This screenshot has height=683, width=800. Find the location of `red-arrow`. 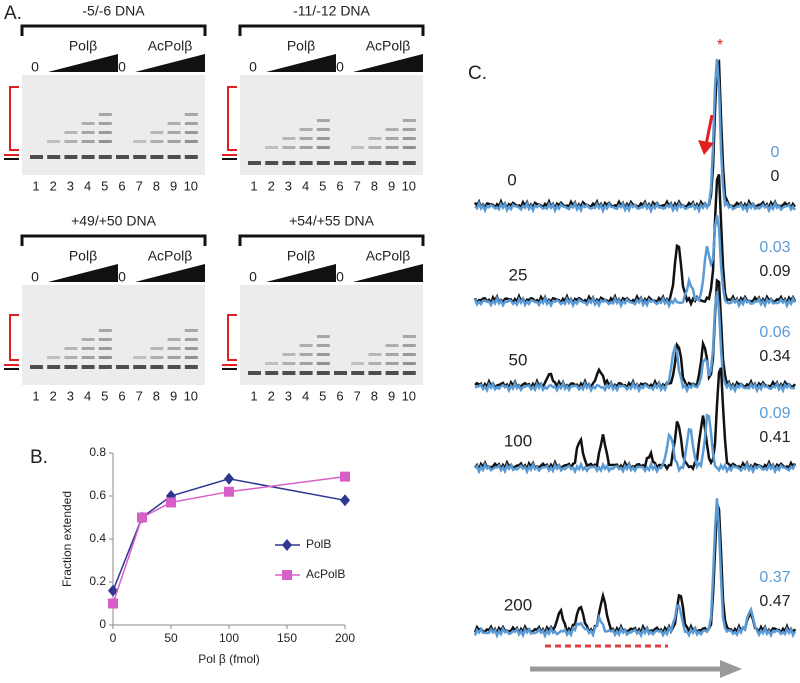

red-arrow is located at coordinates (709, 130).